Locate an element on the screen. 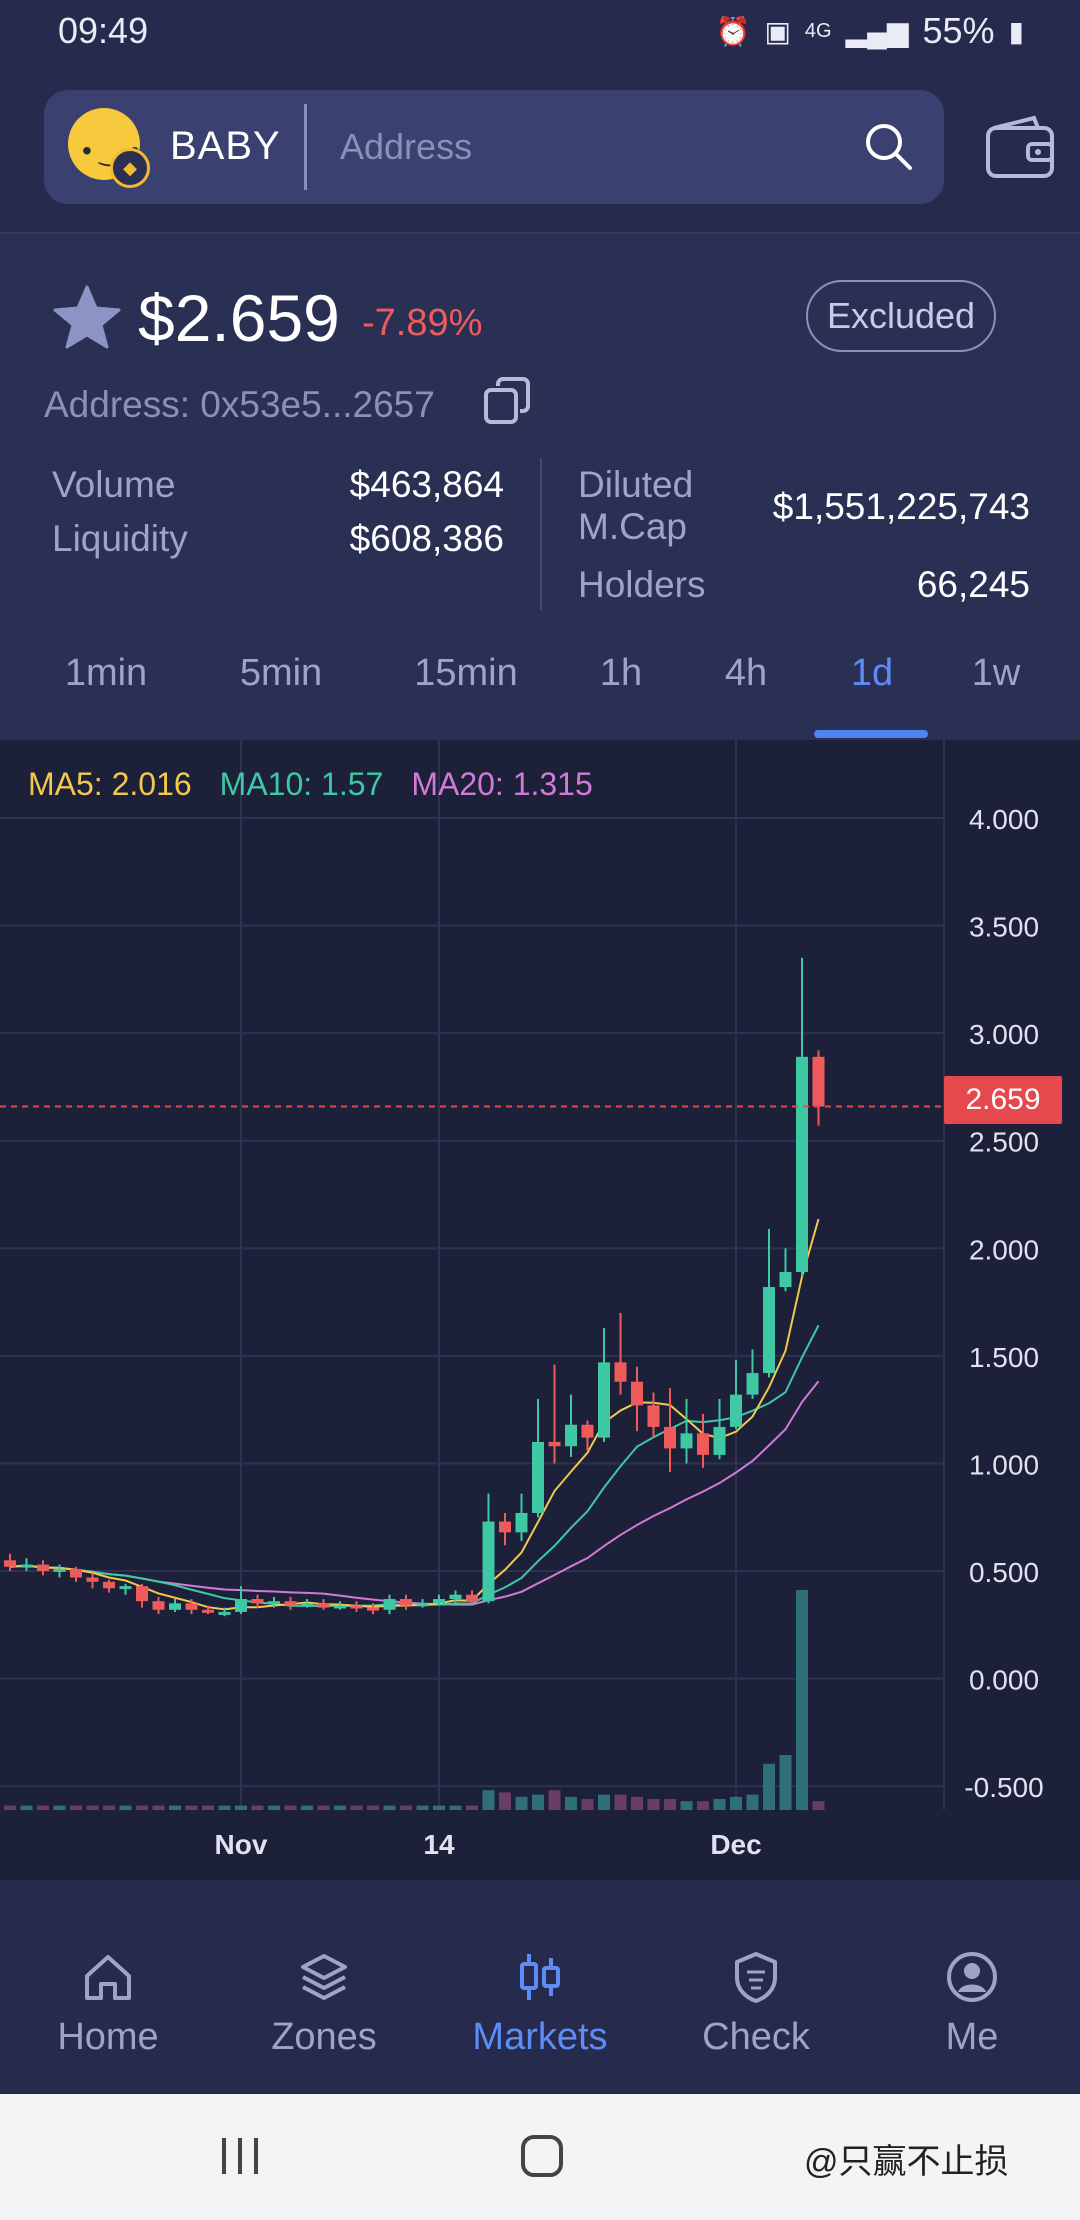  alarm-icon: ⏰ is located at coordinates (733, 31).